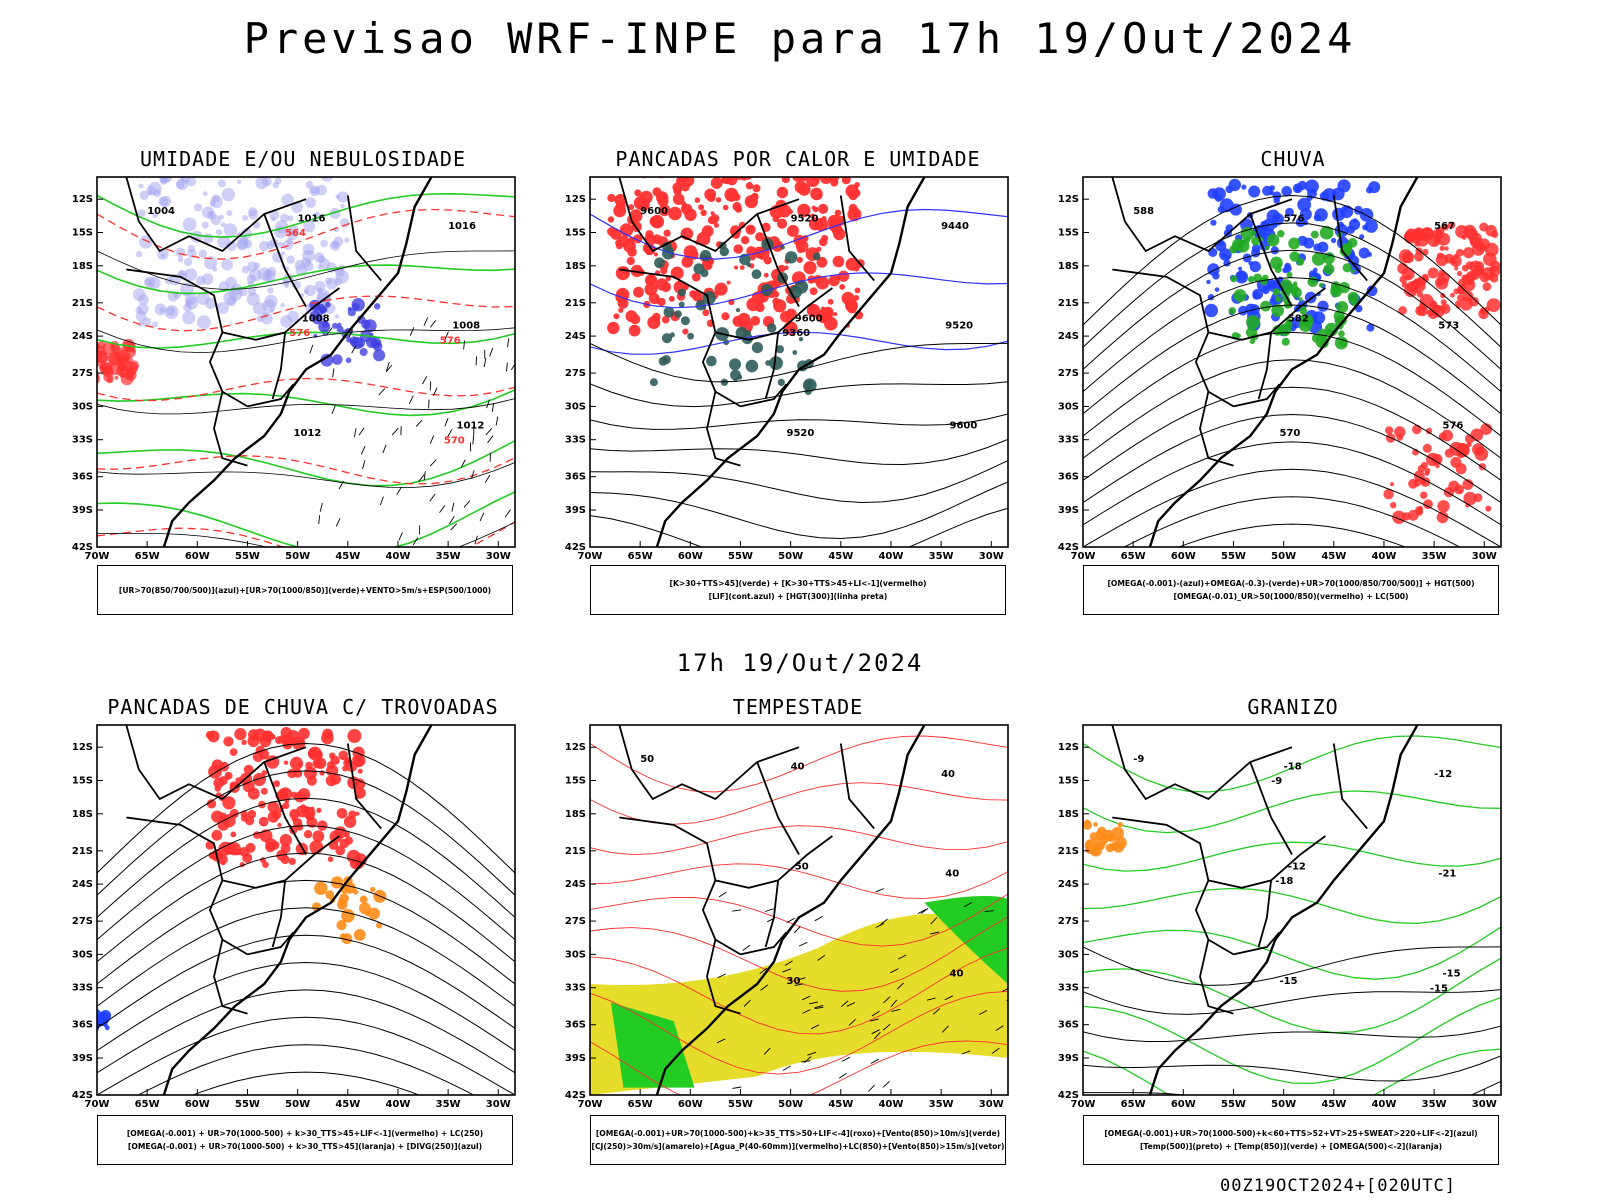 Image resolution: width=1600 pixels, height=1200 pixels. I want to click on streamline, so click(306, 882).